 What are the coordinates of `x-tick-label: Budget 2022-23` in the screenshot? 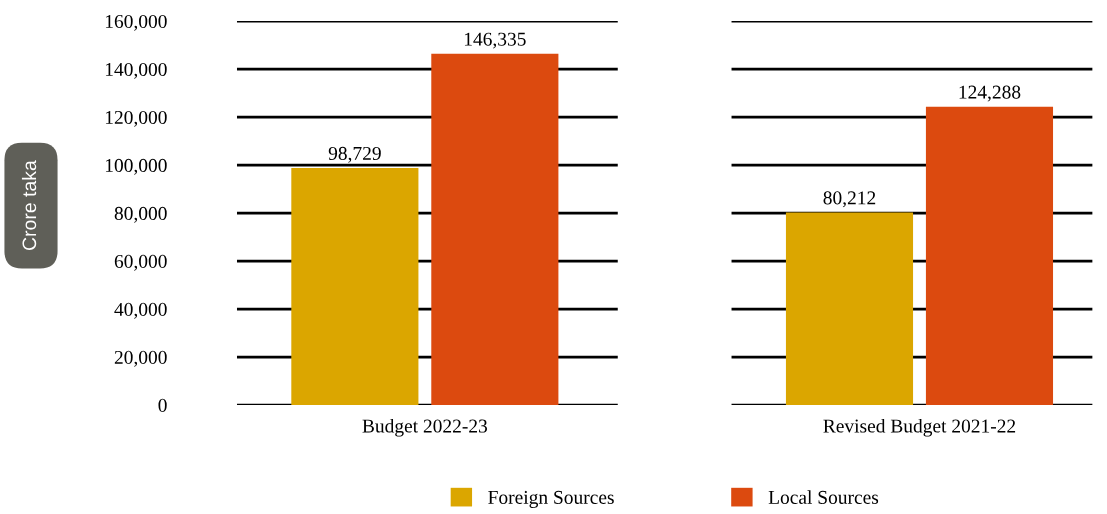 It's located at (425, 427).